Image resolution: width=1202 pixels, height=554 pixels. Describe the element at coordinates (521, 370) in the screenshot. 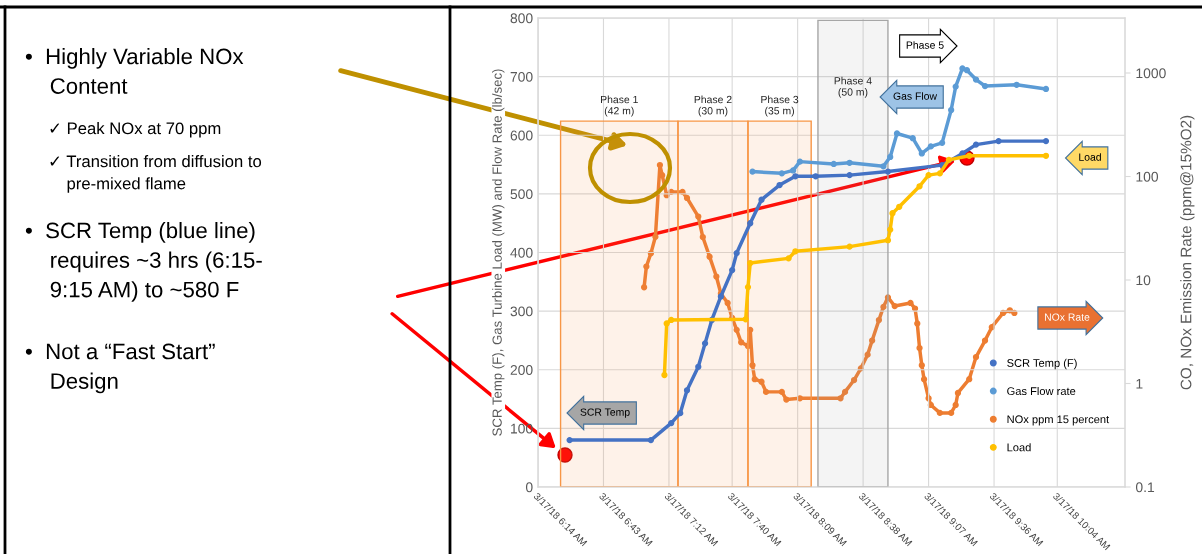

I see `y-tick-label: 200` at that location.